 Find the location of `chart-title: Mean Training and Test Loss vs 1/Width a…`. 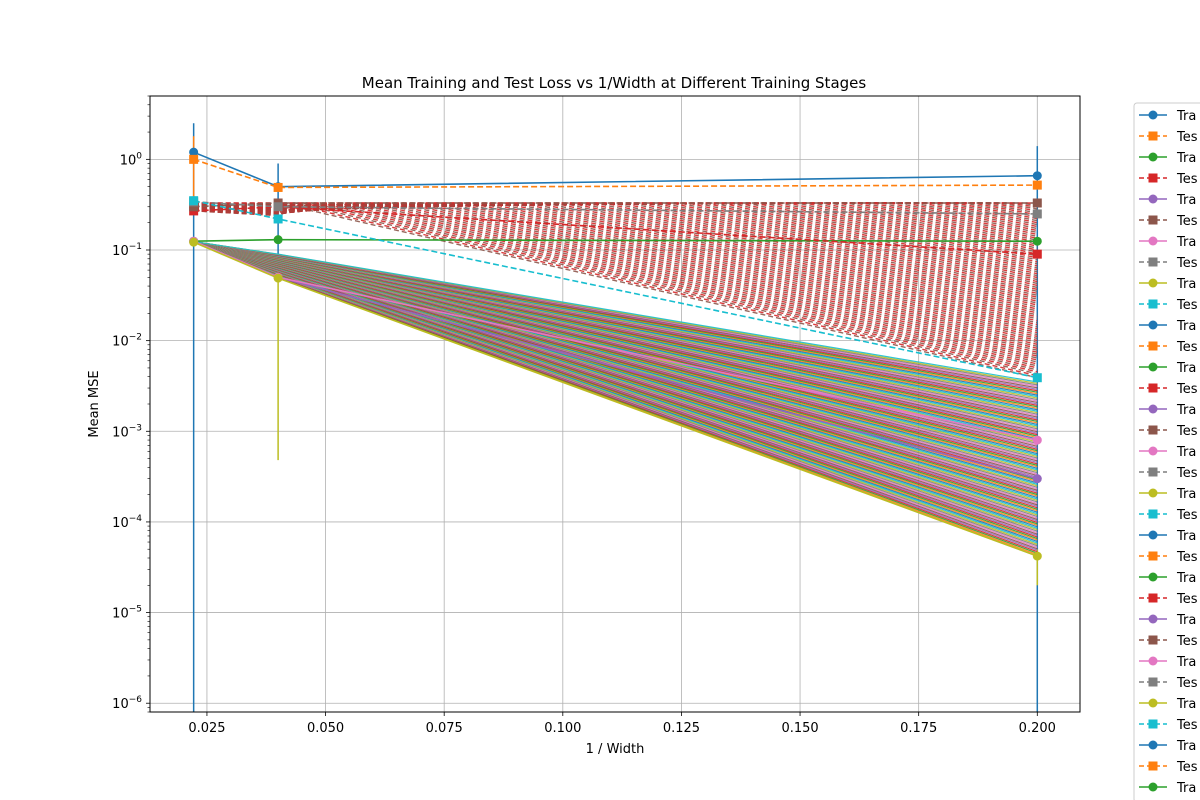

chart-title: Mean Training and Test Loss vs 1/Width a… is located at coordinates (614, 83).